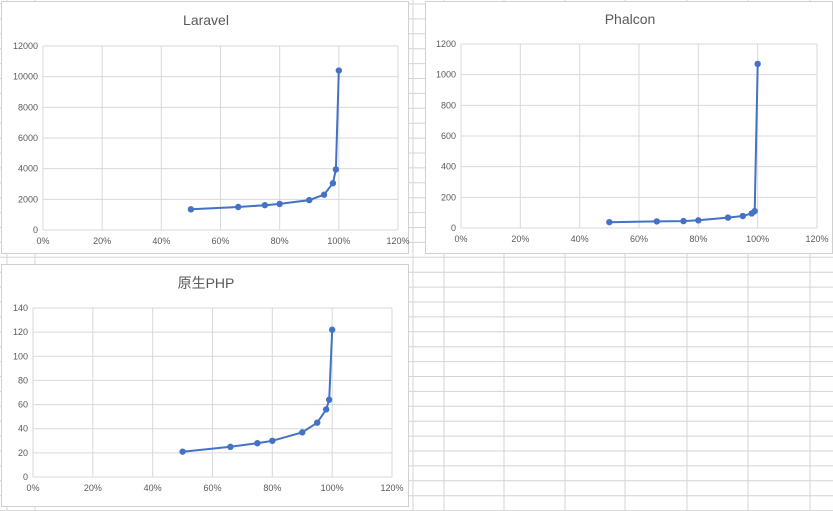  I want to click on y-tick-label: 1200, so click(446, 44).